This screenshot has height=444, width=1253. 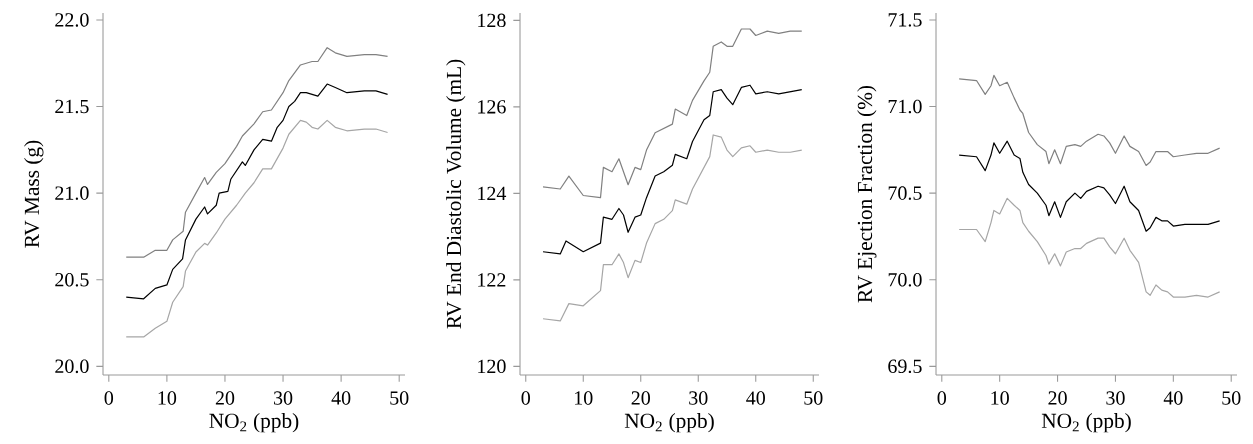 What do you see at coordinates (492, 366) in the screenshot?
I see `y-tick-label: 120` at bounding box center [492, 366].